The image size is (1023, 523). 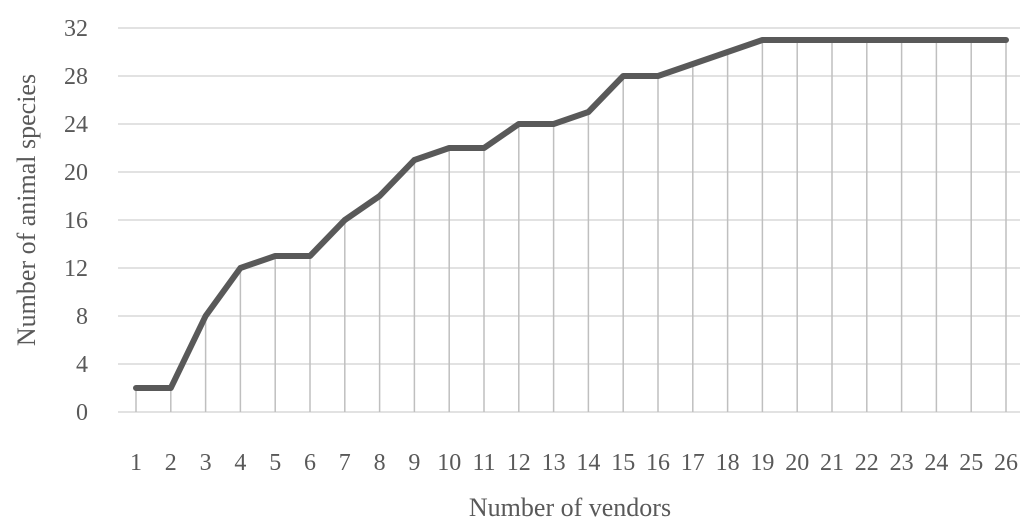 I want to click on x-tick-label: 21, so click(x=832, y=463).